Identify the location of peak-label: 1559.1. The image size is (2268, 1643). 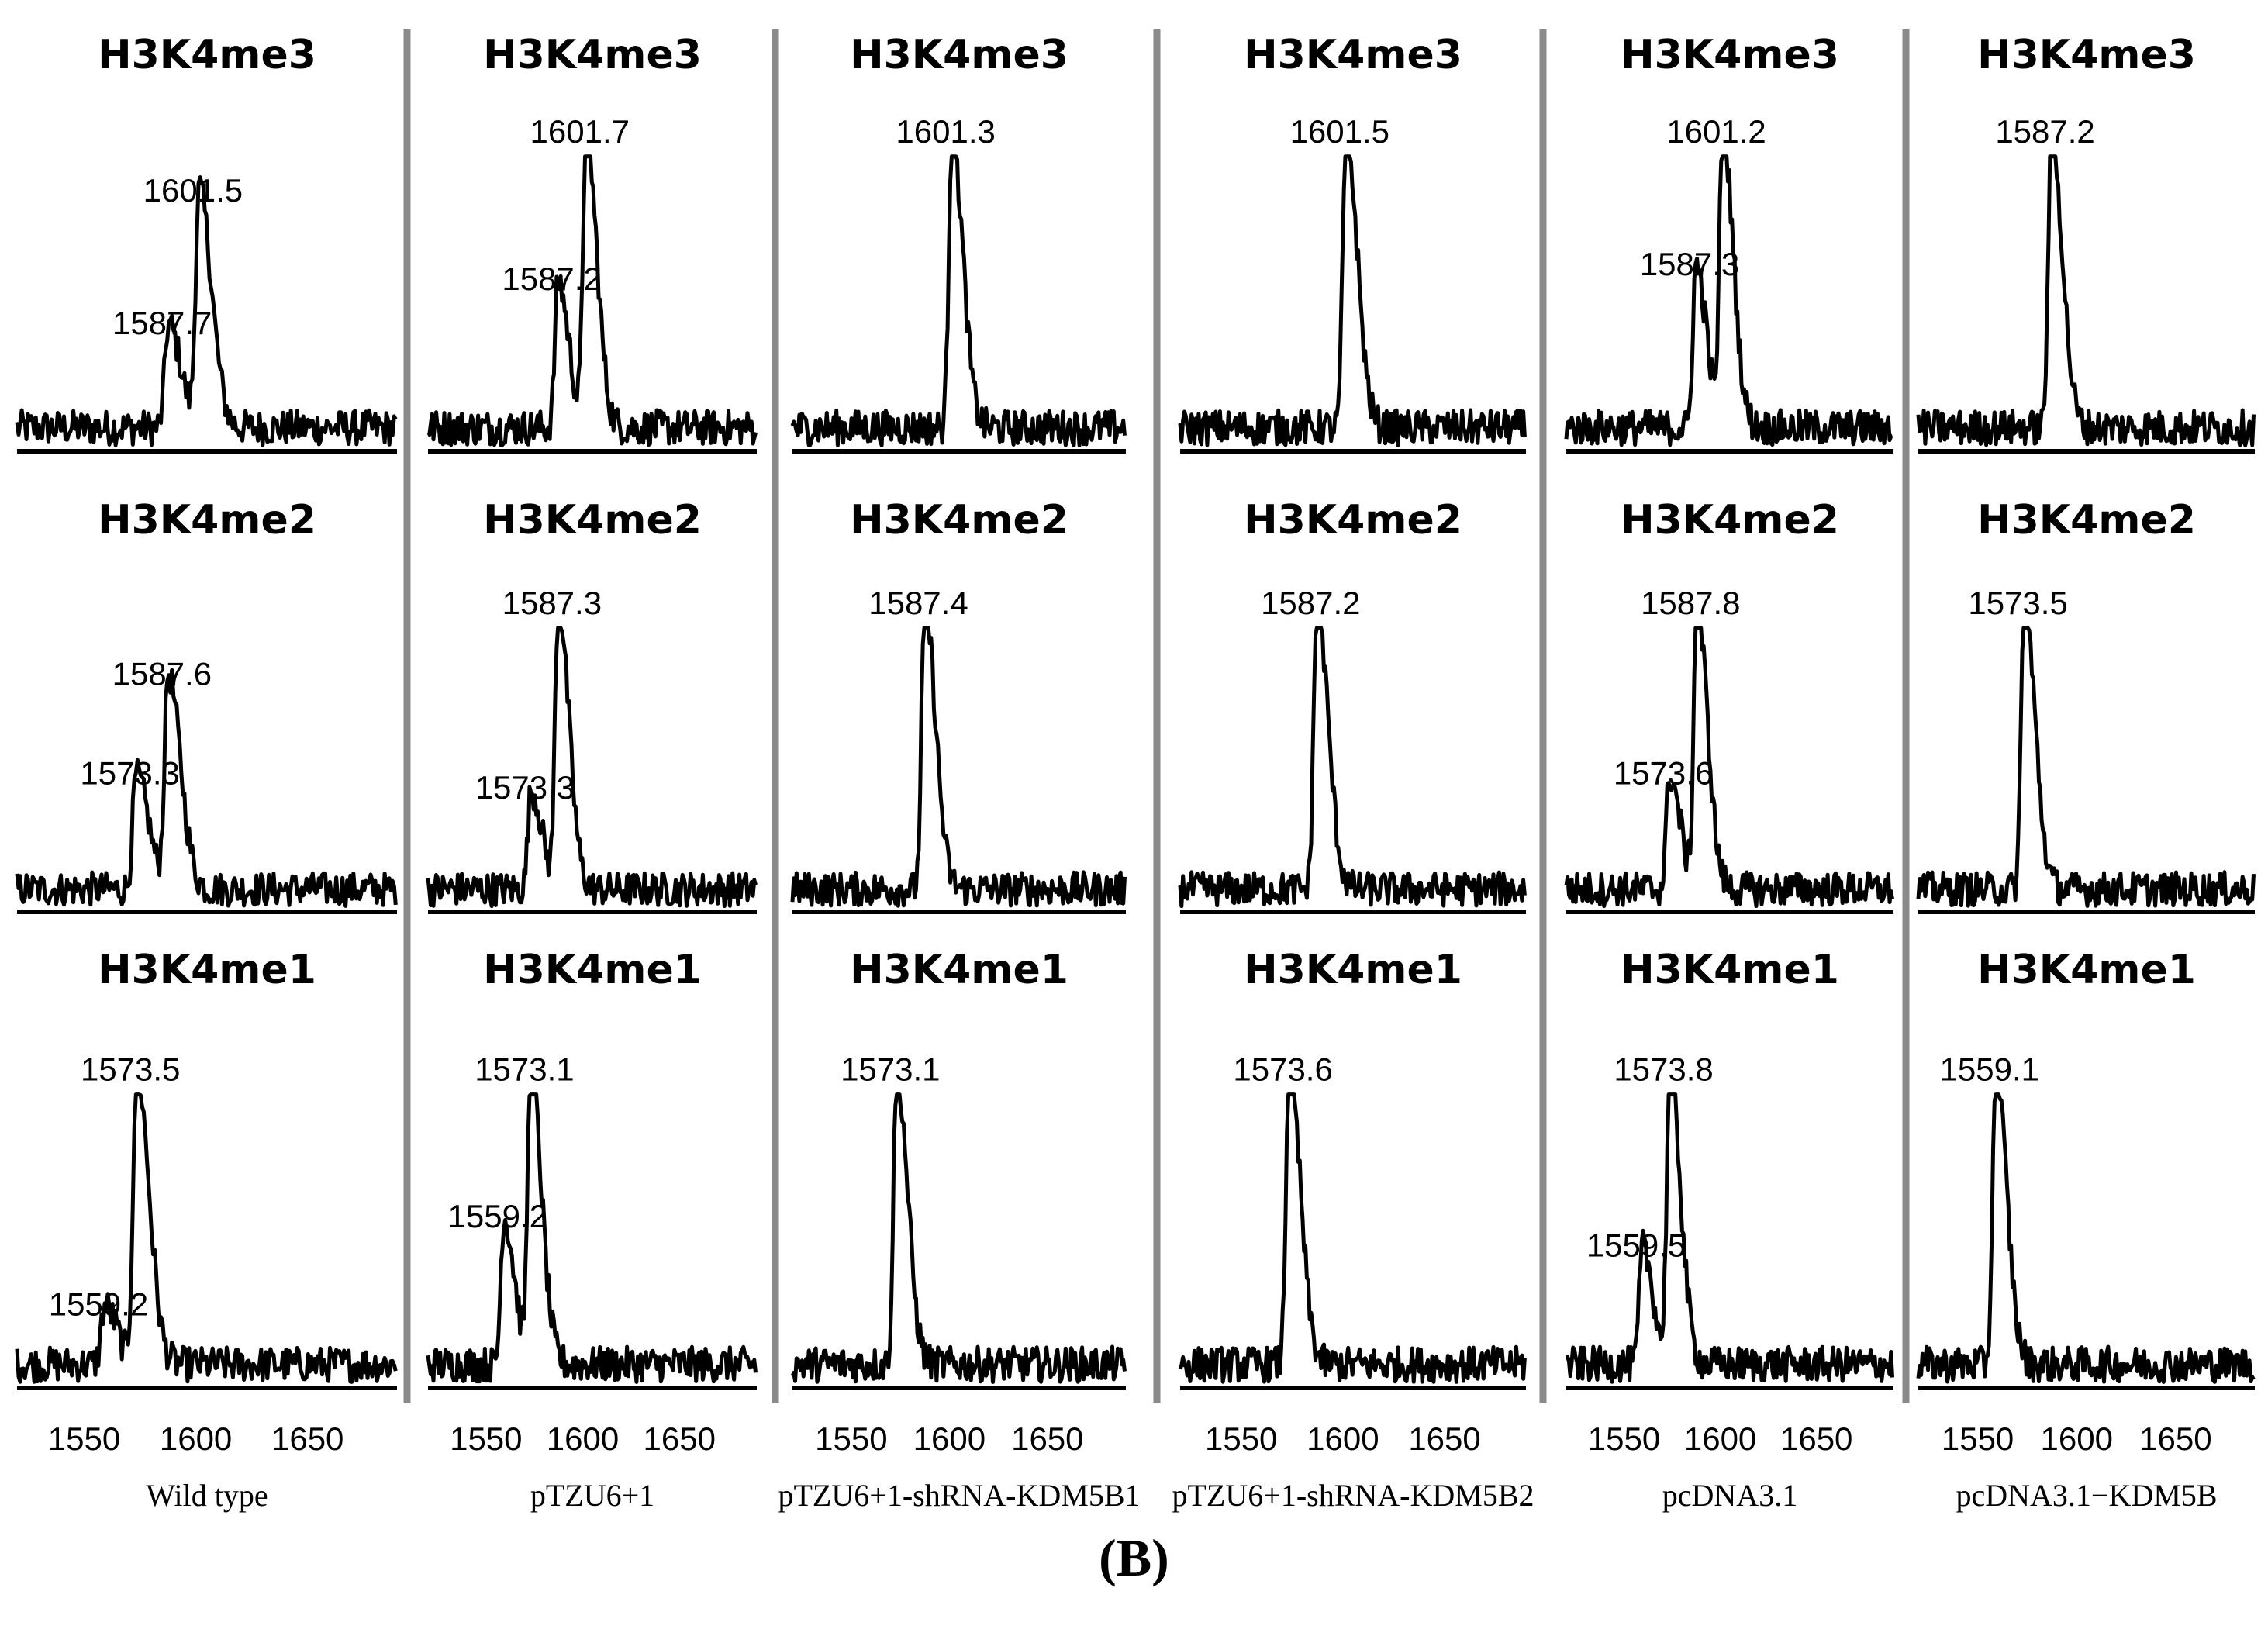
(1989, 1069).